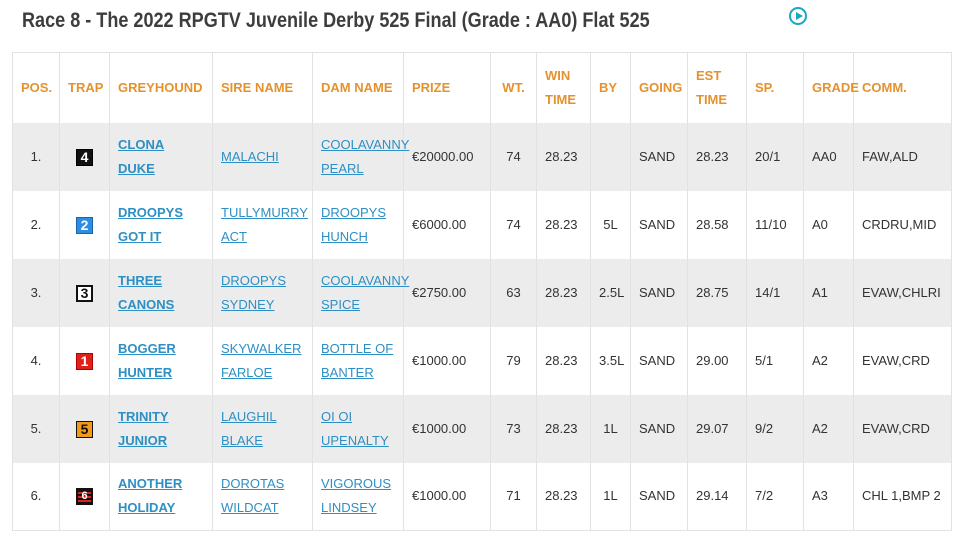  I want to click on trap-3-icon: 3, so click(84, 293).